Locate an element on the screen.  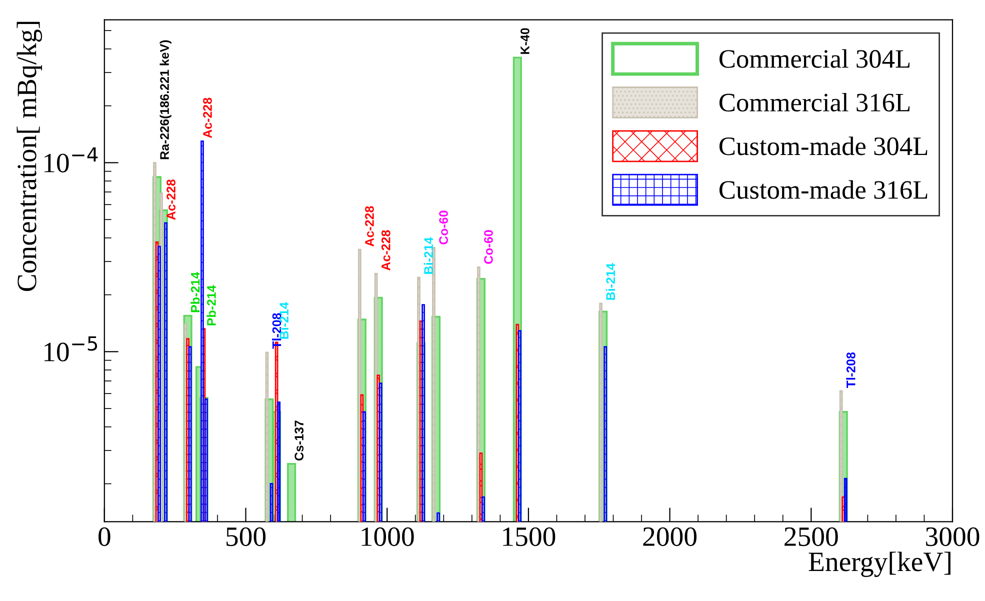
annotation: K-40 is located at coordinates (525, 41).